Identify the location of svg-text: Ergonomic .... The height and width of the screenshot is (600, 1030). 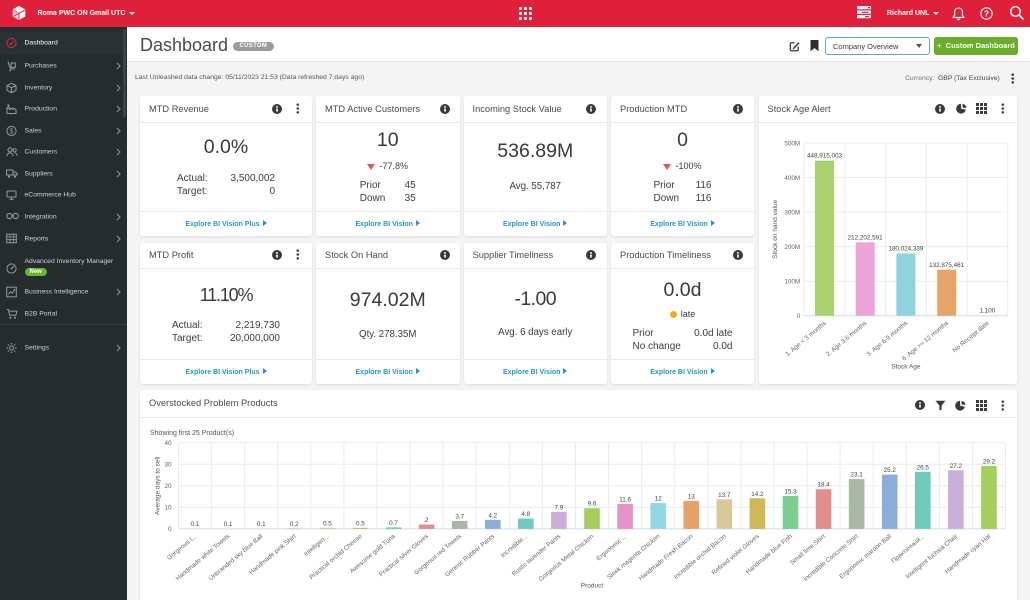
(611, 546).